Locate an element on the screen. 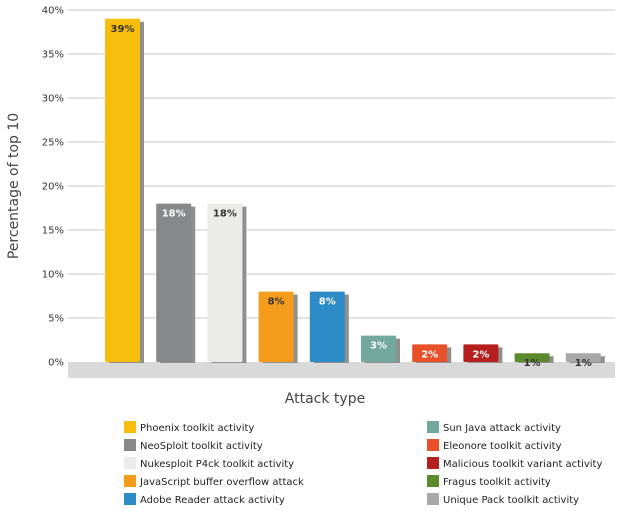 The width and height of the screenshot is (621, 511). legend-item: Sun Java attack activity is located at coordinates (494, 427).